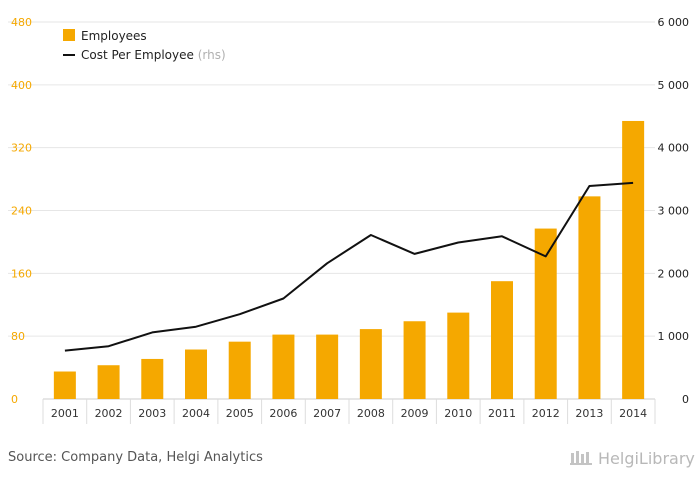 The image size is (700, 483). What do you see at coordinates (212, 55) in the screenshot?
I see `legend-rhs-note: (rhs)` at bounding box center [212, 55].